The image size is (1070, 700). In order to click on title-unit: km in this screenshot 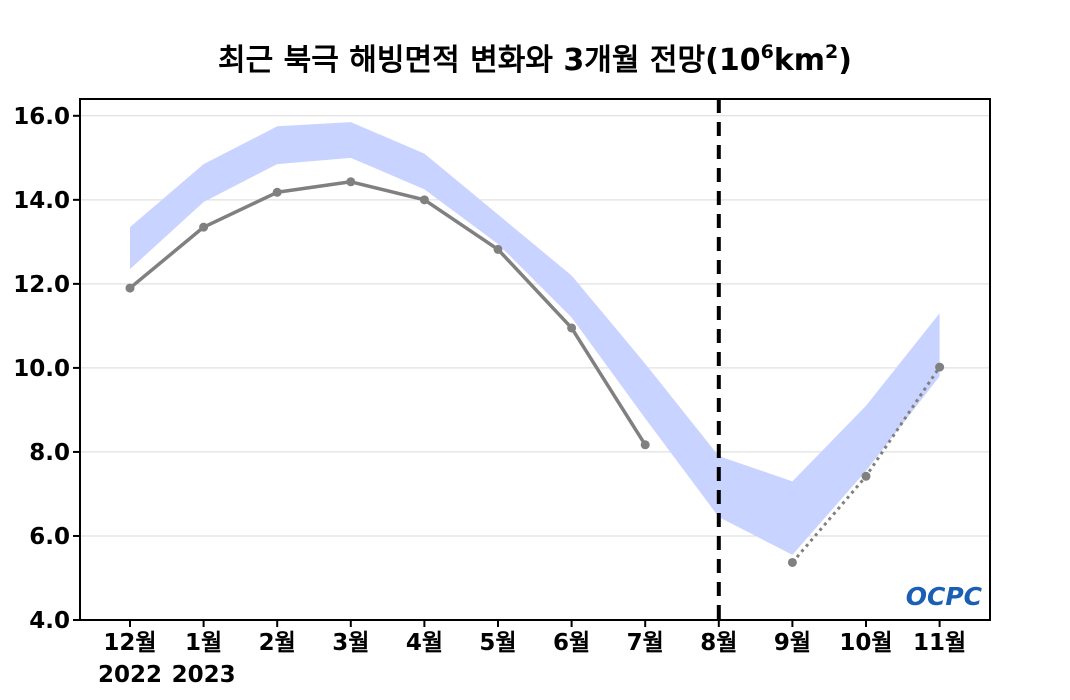, I will do `click(799, 60)`.